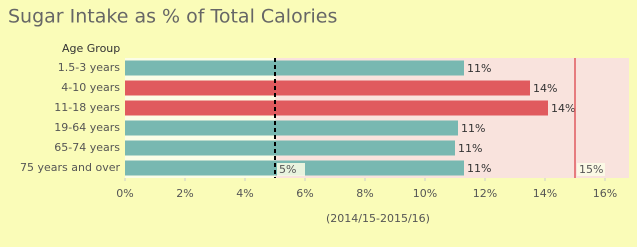 The height and width of the screenshot is (247, 637). What do you see at coordinates (184, 193) in the screenshot?
I see `x-tick-label: 2%` at bounding box center [184, 193].